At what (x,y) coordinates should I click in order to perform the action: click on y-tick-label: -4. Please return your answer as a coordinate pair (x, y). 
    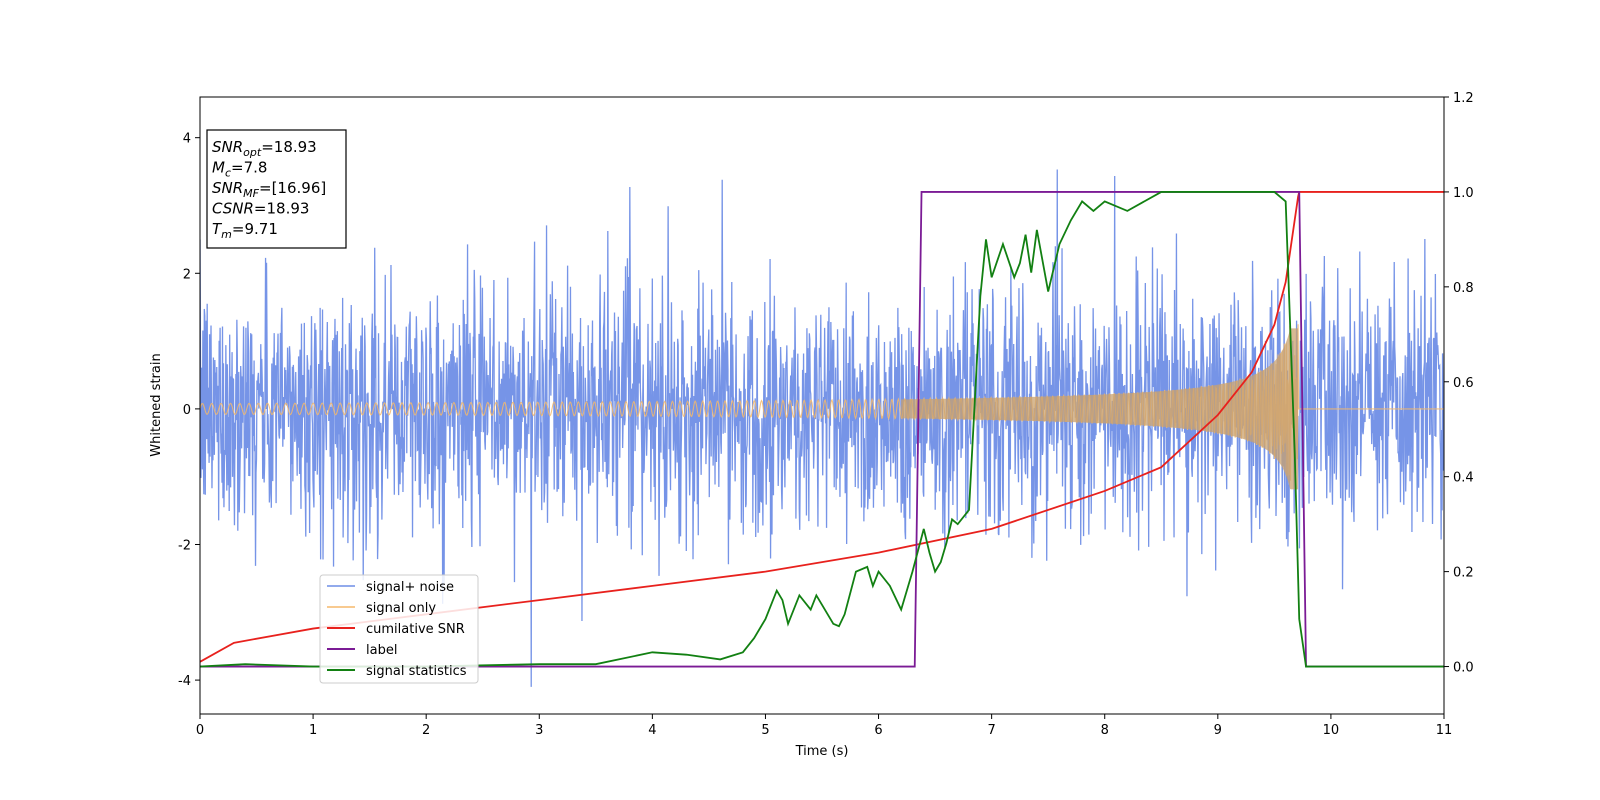
    Looking at the image, I should click on (184, 681).